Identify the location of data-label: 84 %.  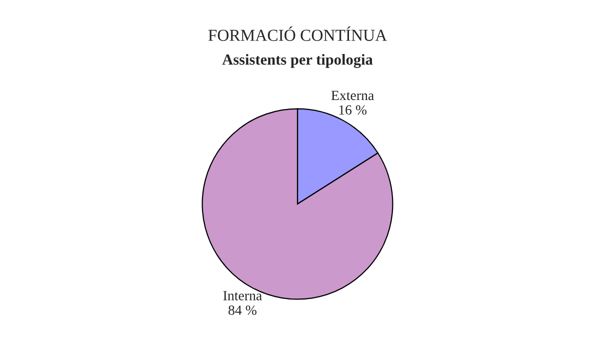
(242, 310).